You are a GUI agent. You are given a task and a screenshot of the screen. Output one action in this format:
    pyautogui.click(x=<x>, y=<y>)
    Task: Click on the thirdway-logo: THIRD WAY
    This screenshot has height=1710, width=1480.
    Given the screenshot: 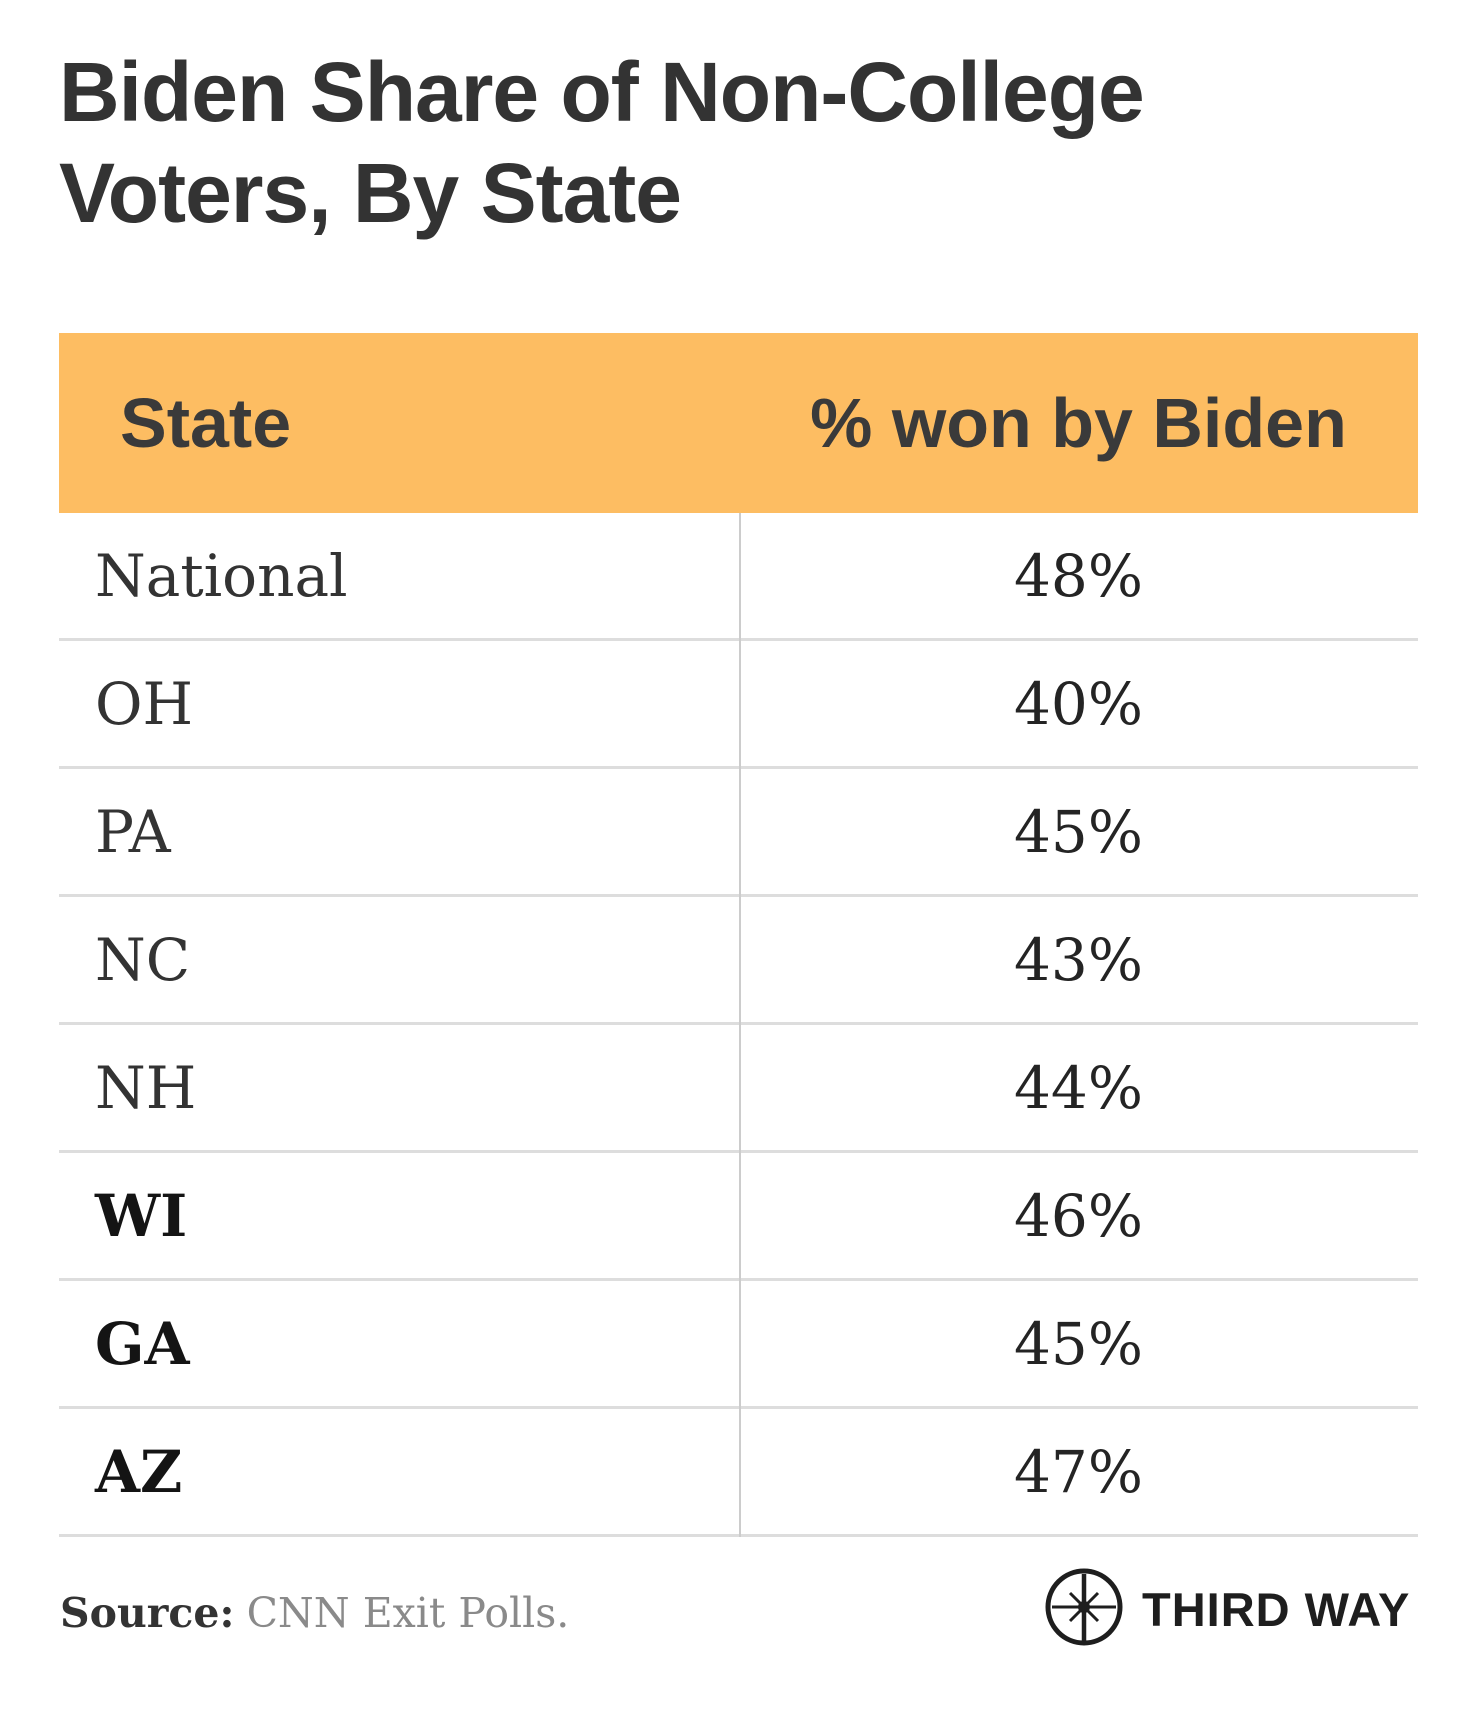 What is the action you would take?
    pyautogui.click(x=1226, y=1609)
    